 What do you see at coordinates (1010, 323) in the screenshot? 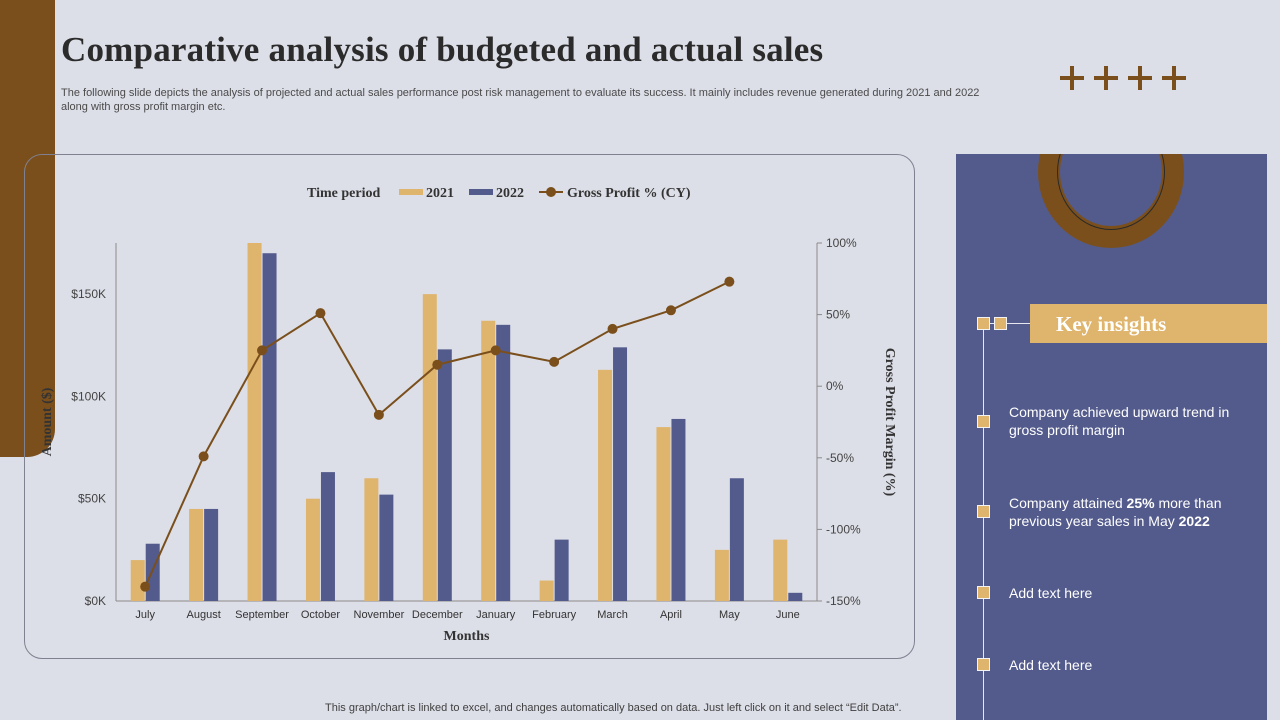
I see `timeline-connector` at bounding box center [1010, 323].